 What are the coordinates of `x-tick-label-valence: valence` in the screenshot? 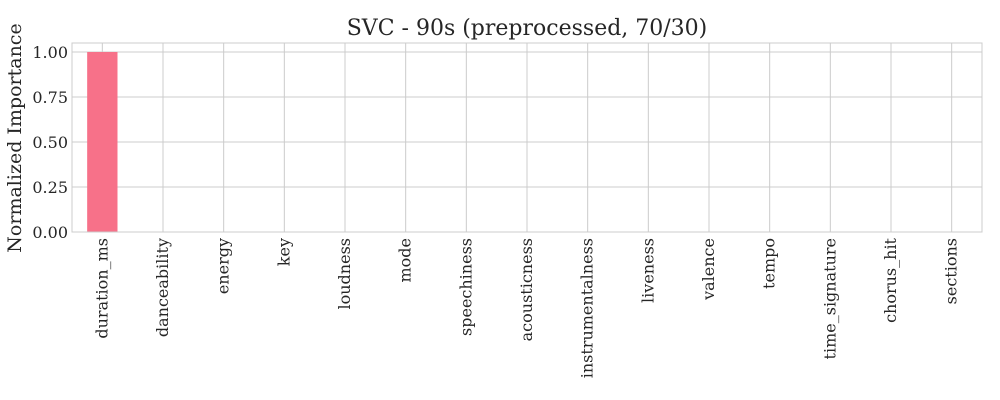 It's located at (708, 269).